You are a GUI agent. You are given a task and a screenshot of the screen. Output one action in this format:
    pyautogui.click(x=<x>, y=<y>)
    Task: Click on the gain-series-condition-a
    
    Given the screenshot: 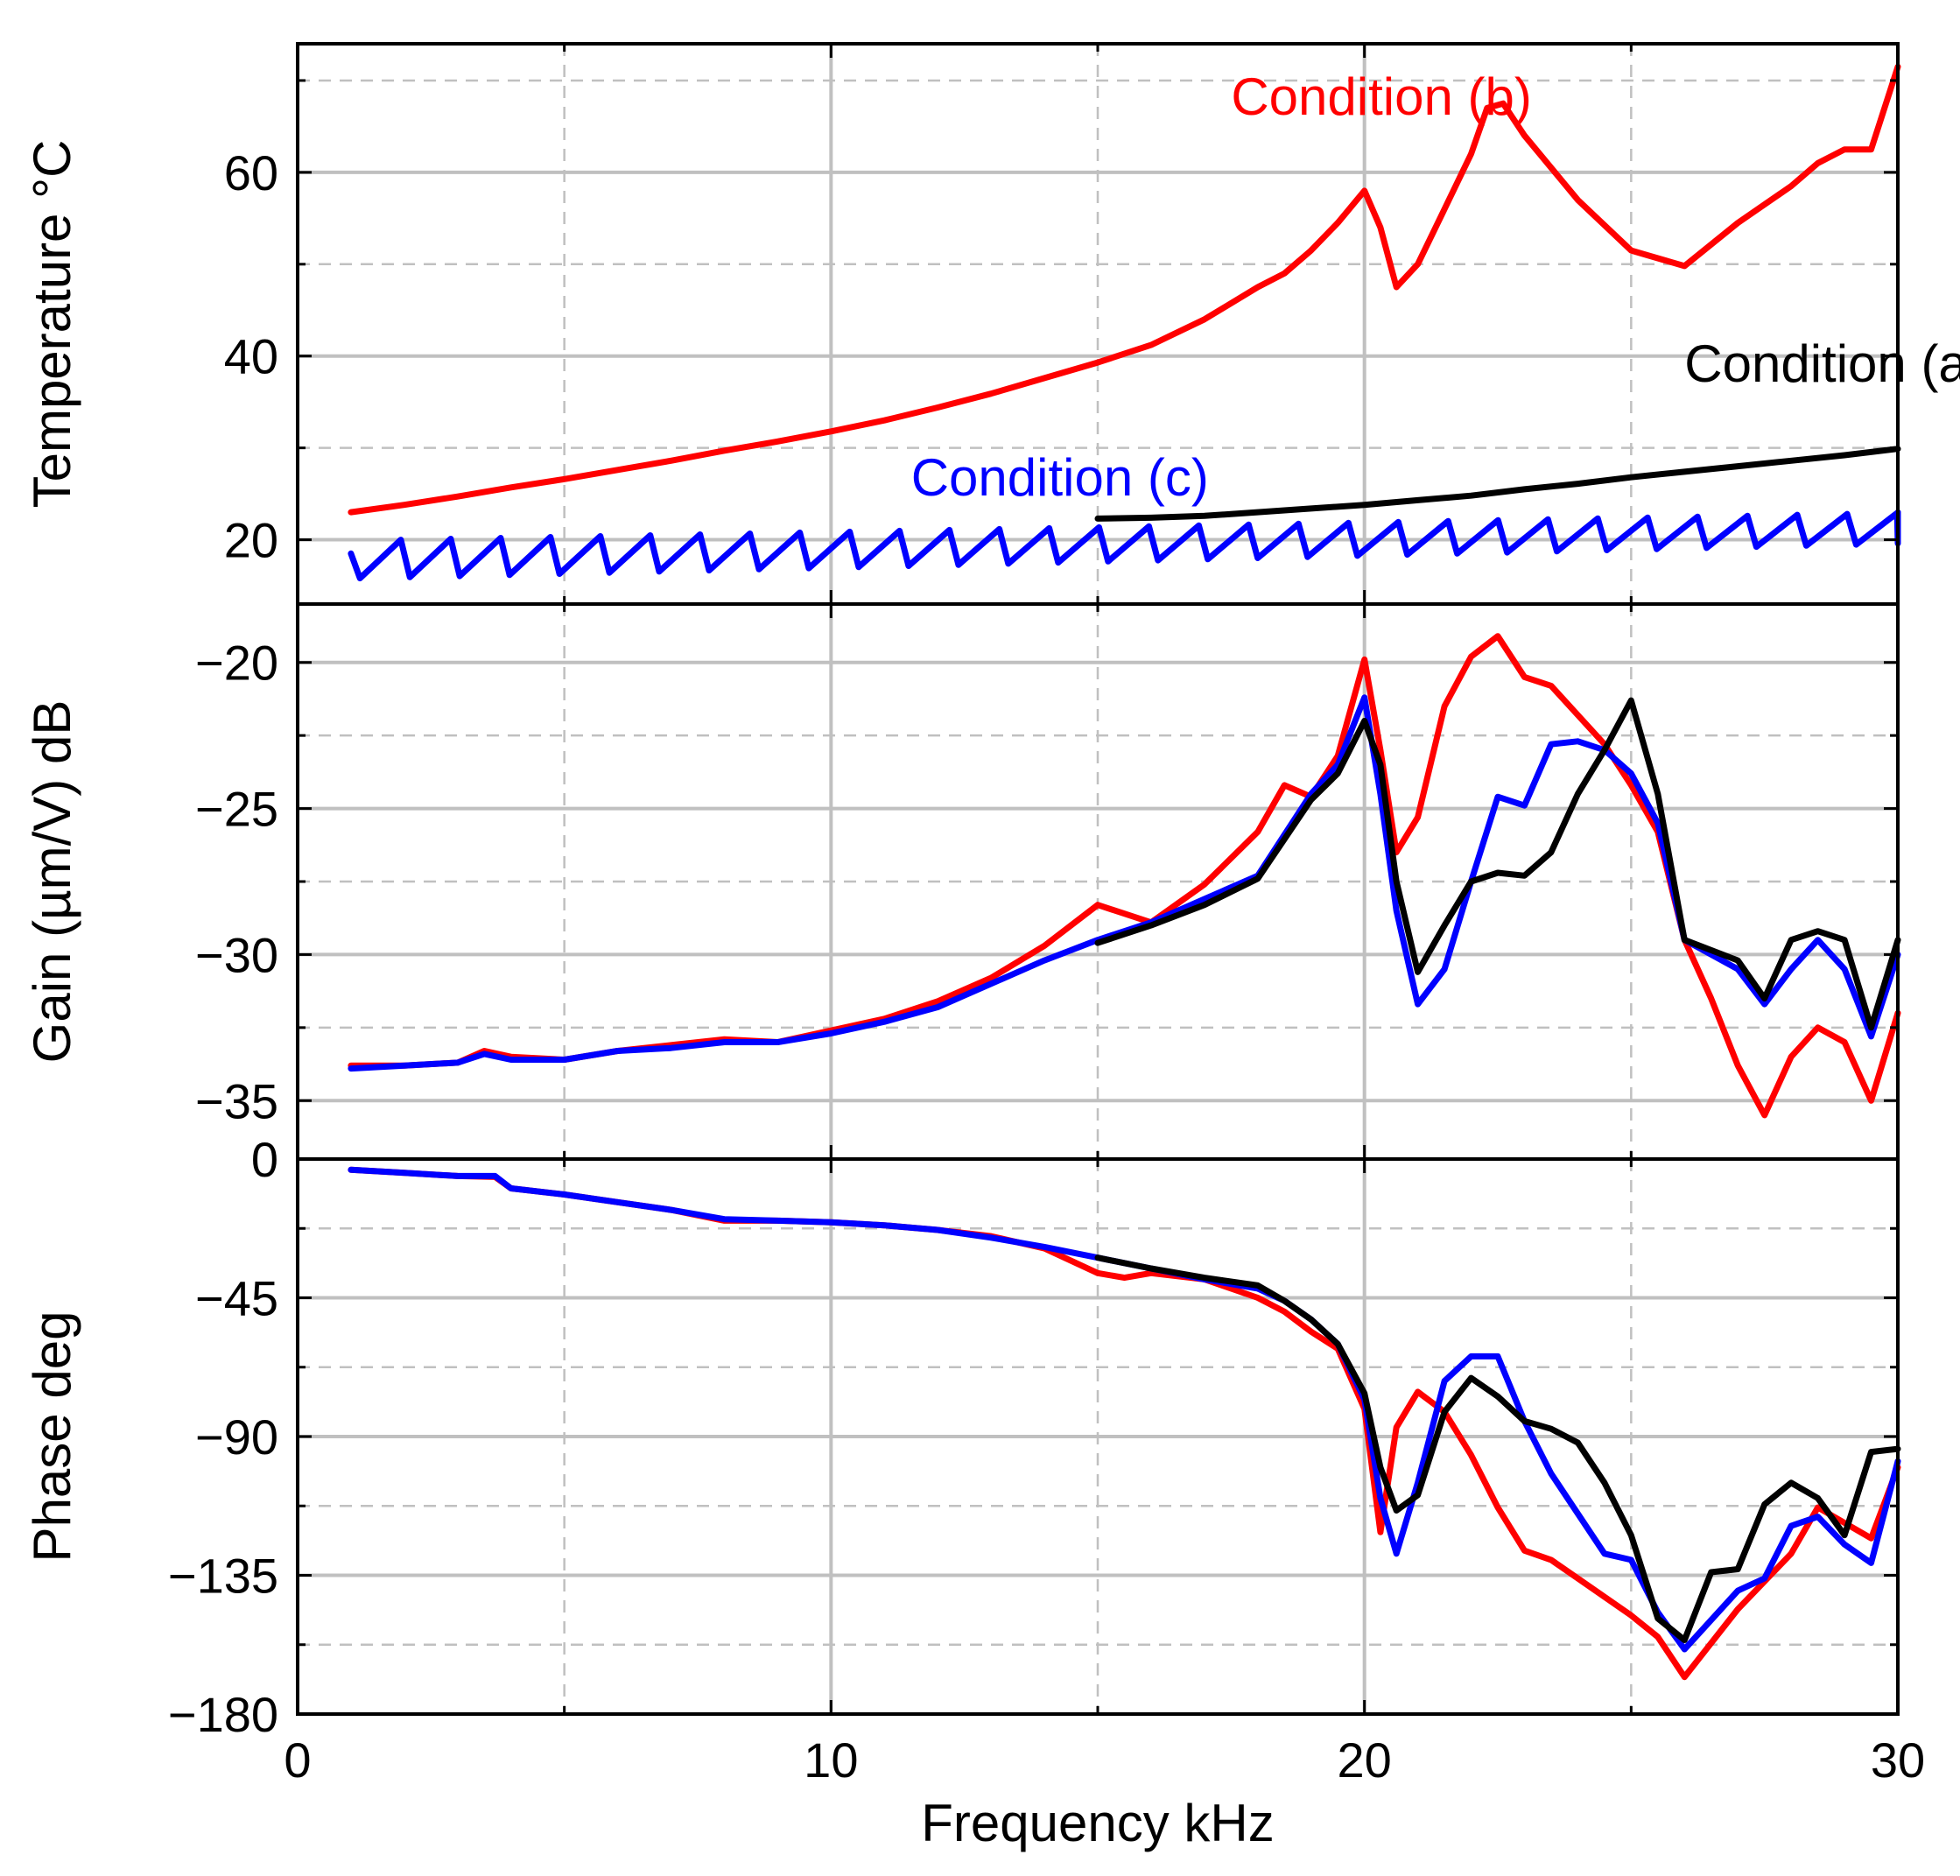 What is the action you would take?
    pyautogui.click(x=1497, y=864)
    